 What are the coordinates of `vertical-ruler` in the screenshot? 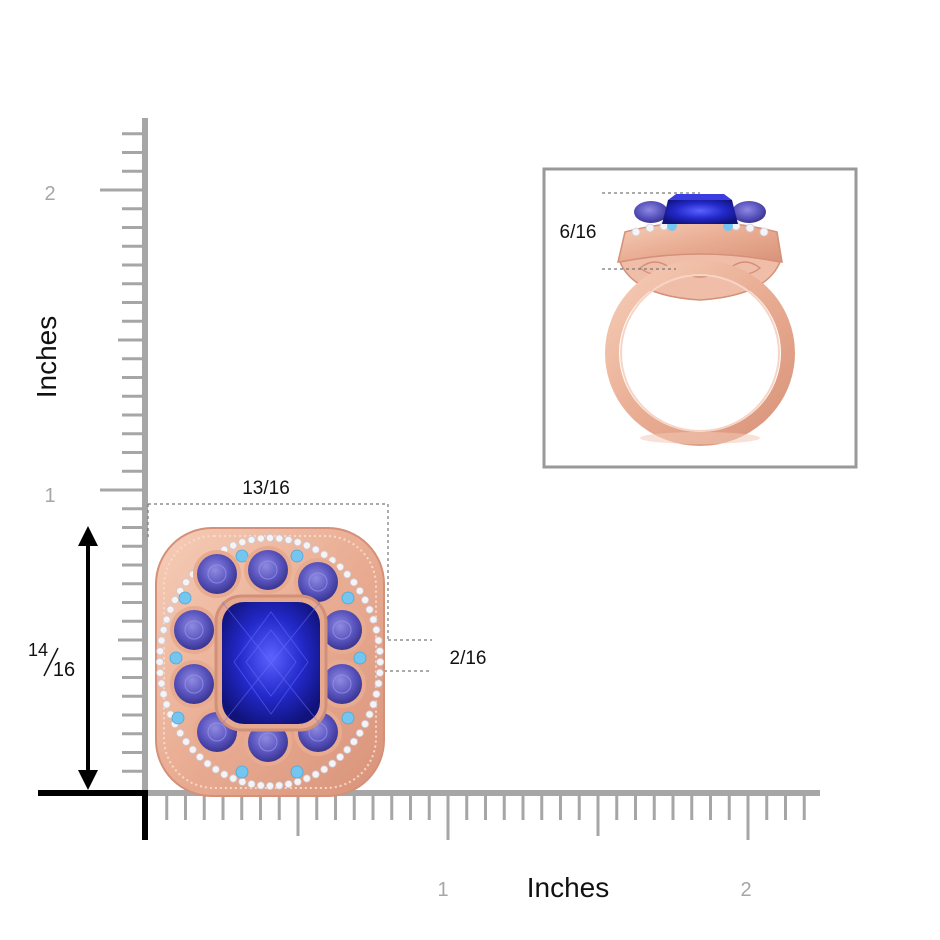 It's located at (93, 479).